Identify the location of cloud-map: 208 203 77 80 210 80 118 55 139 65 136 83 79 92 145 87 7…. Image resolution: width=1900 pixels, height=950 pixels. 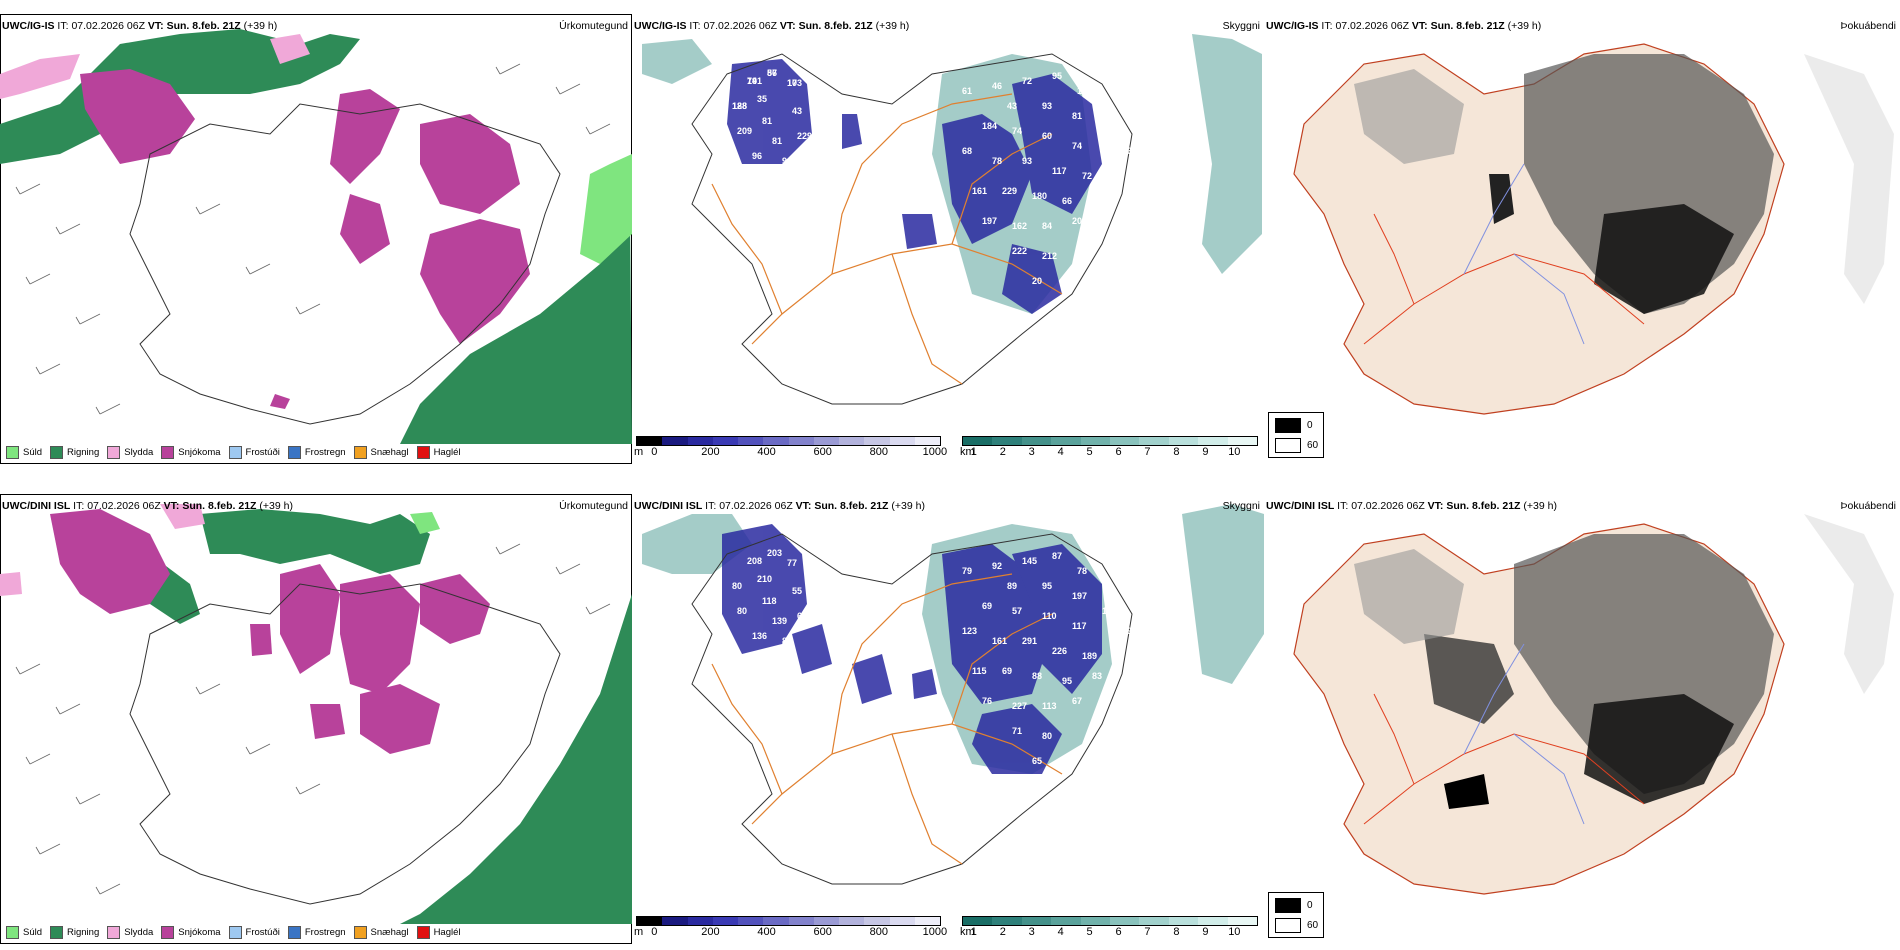
(953, 694).